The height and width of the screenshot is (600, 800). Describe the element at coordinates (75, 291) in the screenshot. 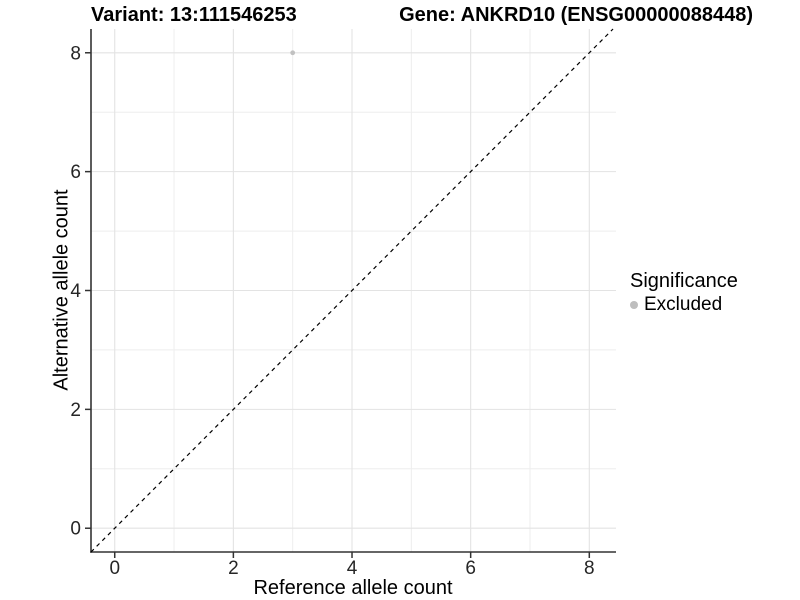

I see `y-tick-label: 4` at that location.